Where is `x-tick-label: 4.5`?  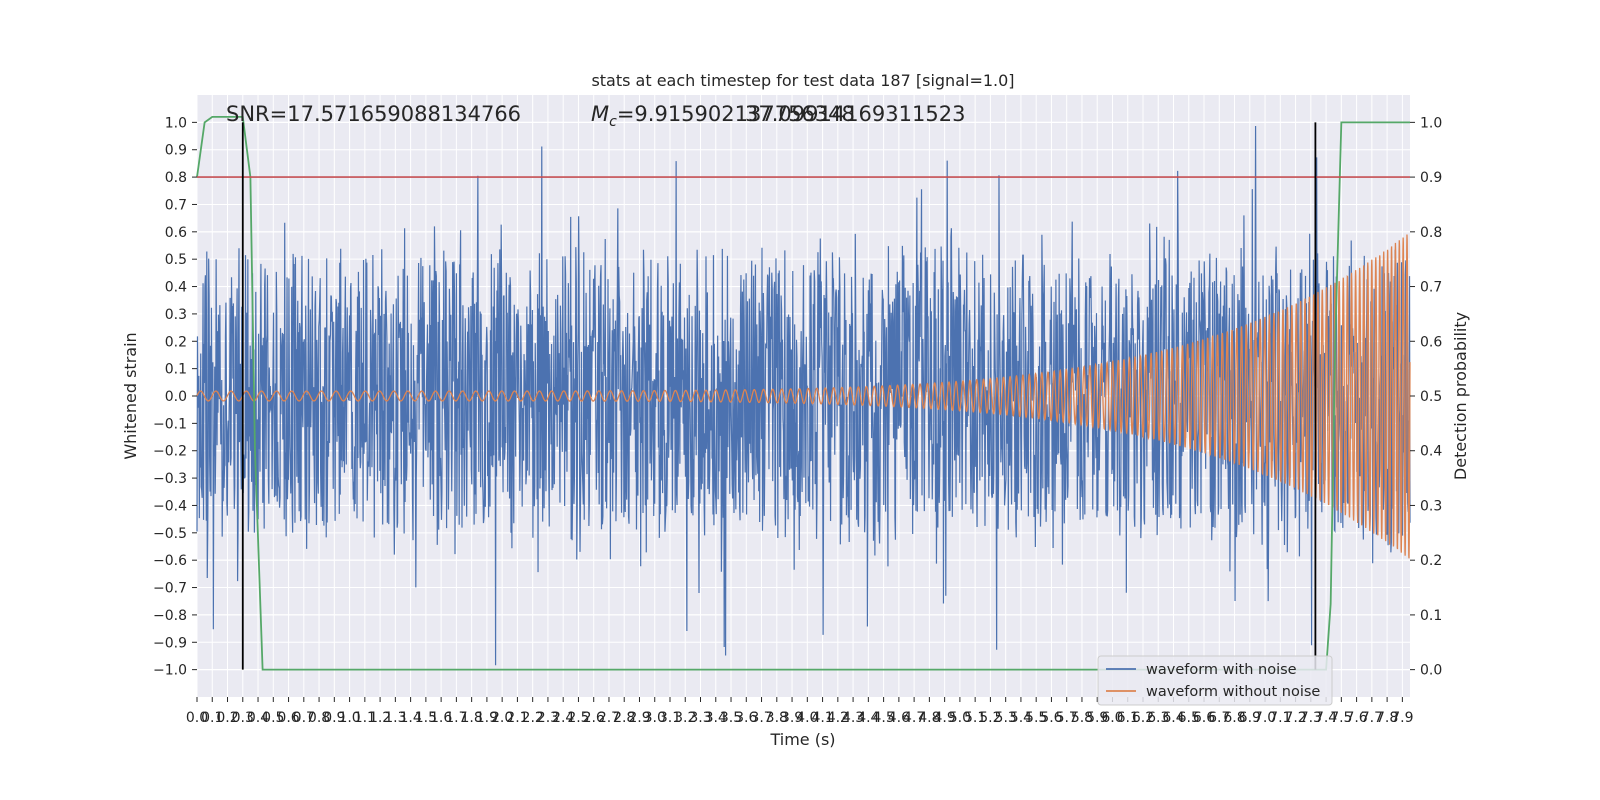 x-tick-label: 4.5 is located at coordinates (883, 718).